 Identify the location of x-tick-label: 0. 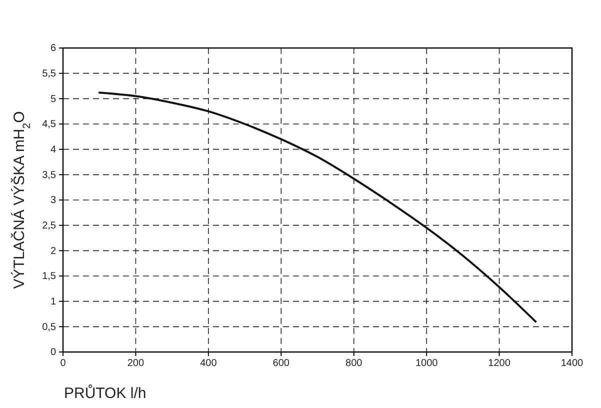
(63, 364).